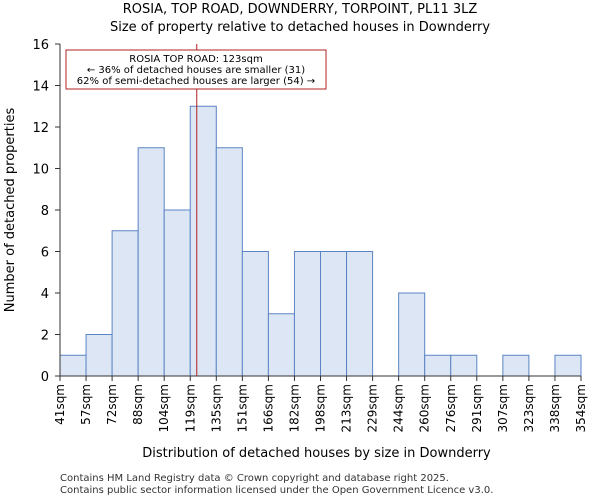 Image resolution: width=600 pixels, height=500 pixels. What do you see at coordinates (40, 87) in the screenshot?
I see `y-tick-label: 14` at bounding box center [40, 87].